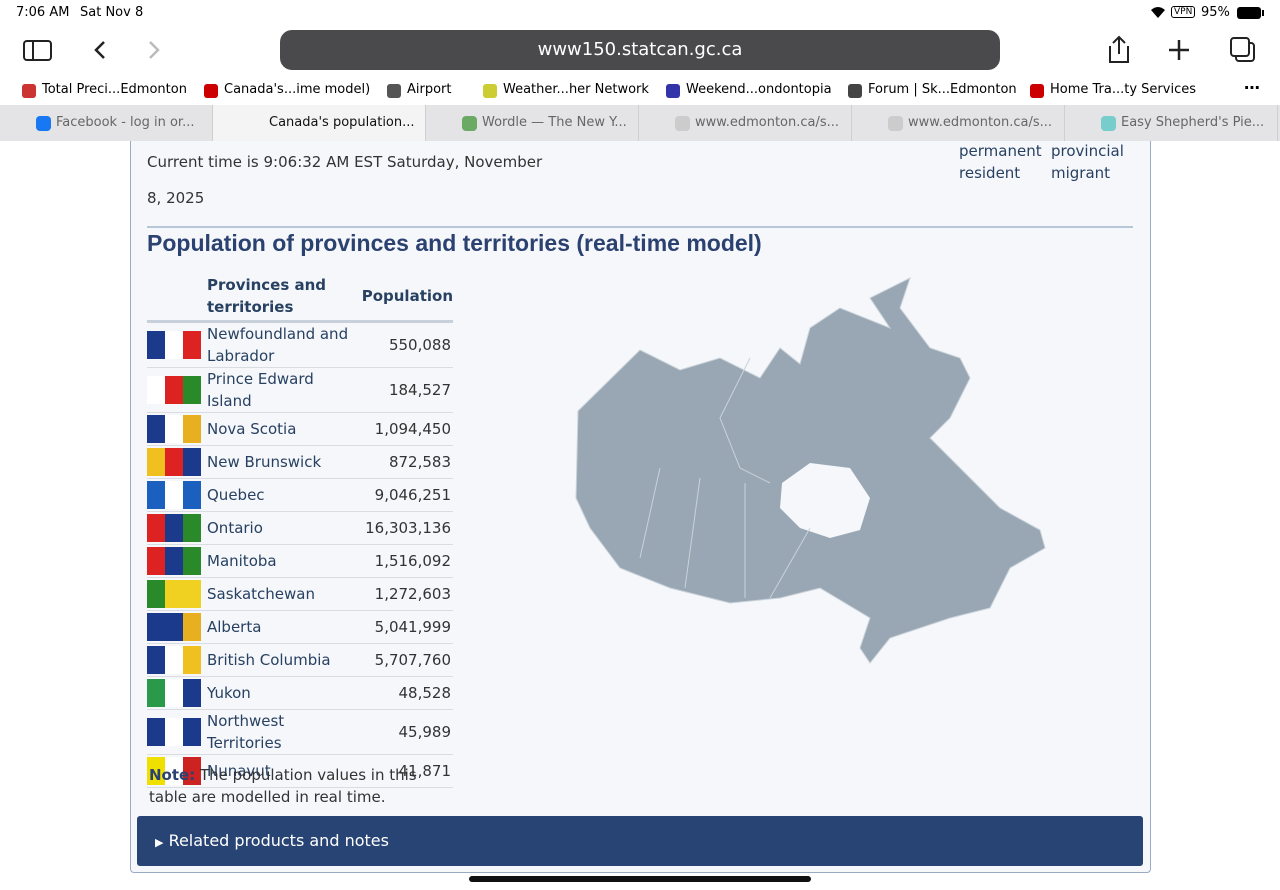  What do you see at coordinates (405, 390) in the screenshot?
I see `population: 184,527` at bounding box center [405, 390].